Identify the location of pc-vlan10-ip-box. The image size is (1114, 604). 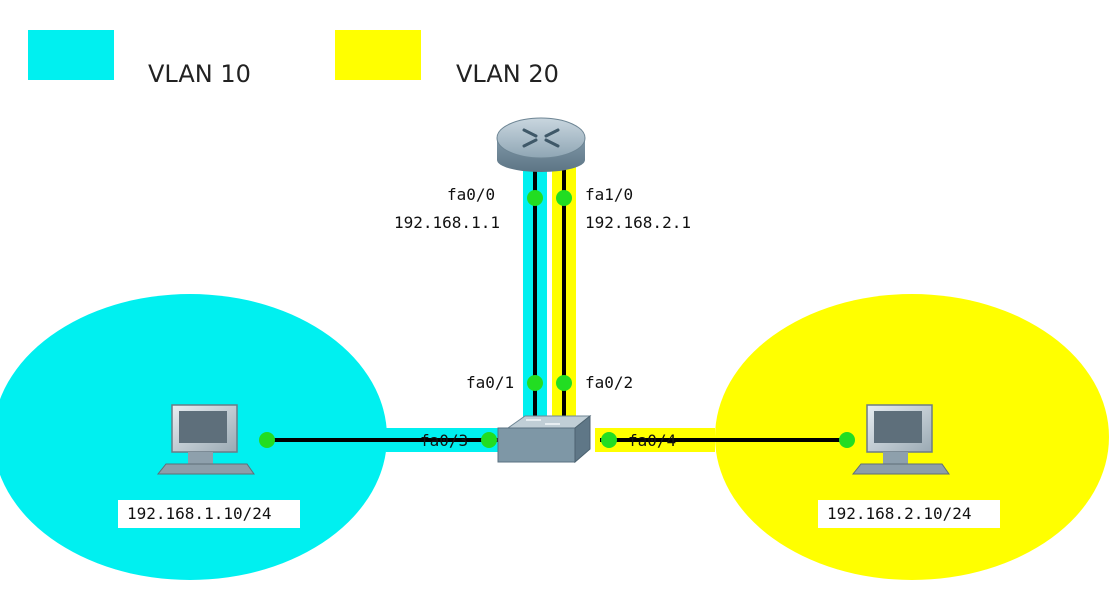
(209, 514).